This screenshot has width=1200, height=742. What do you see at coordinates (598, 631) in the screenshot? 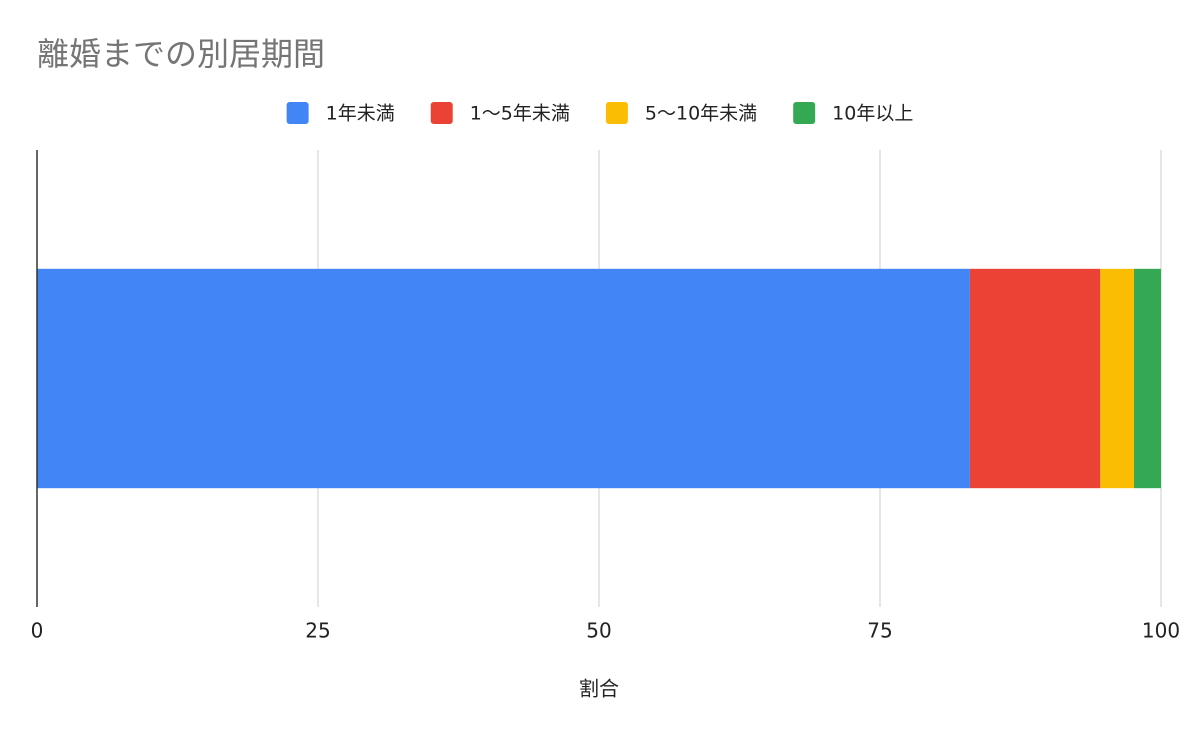
I see `x-tick-label: 50` at bounding box center [598, 631].